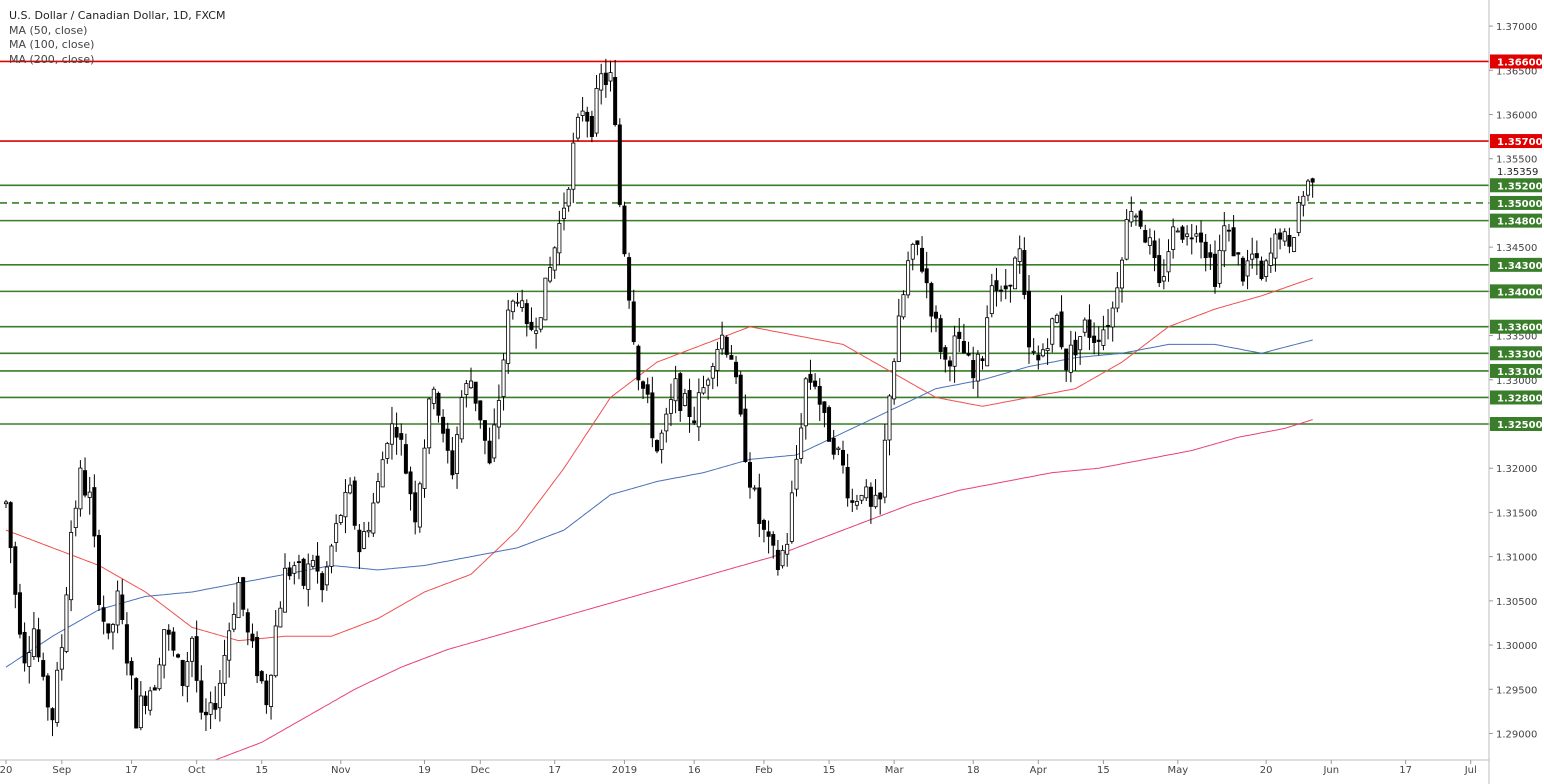 The width and height of the screenshot is (1544, 784). Describe the element at coordinates (131, 770) in the screenshot. I see `x-tick-label: 17` at that location.